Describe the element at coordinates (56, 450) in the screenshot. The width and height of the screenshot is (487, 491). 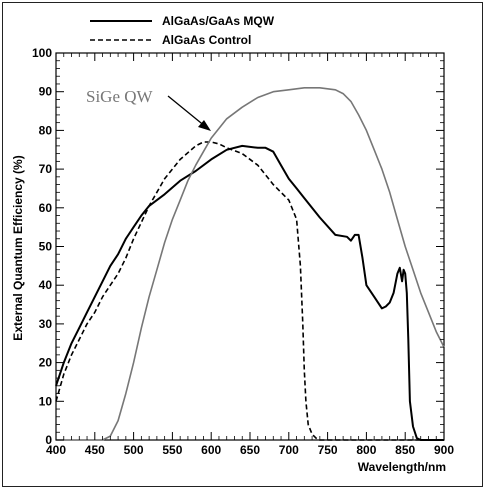
I see `x-tick-label-0: 400` at that location.